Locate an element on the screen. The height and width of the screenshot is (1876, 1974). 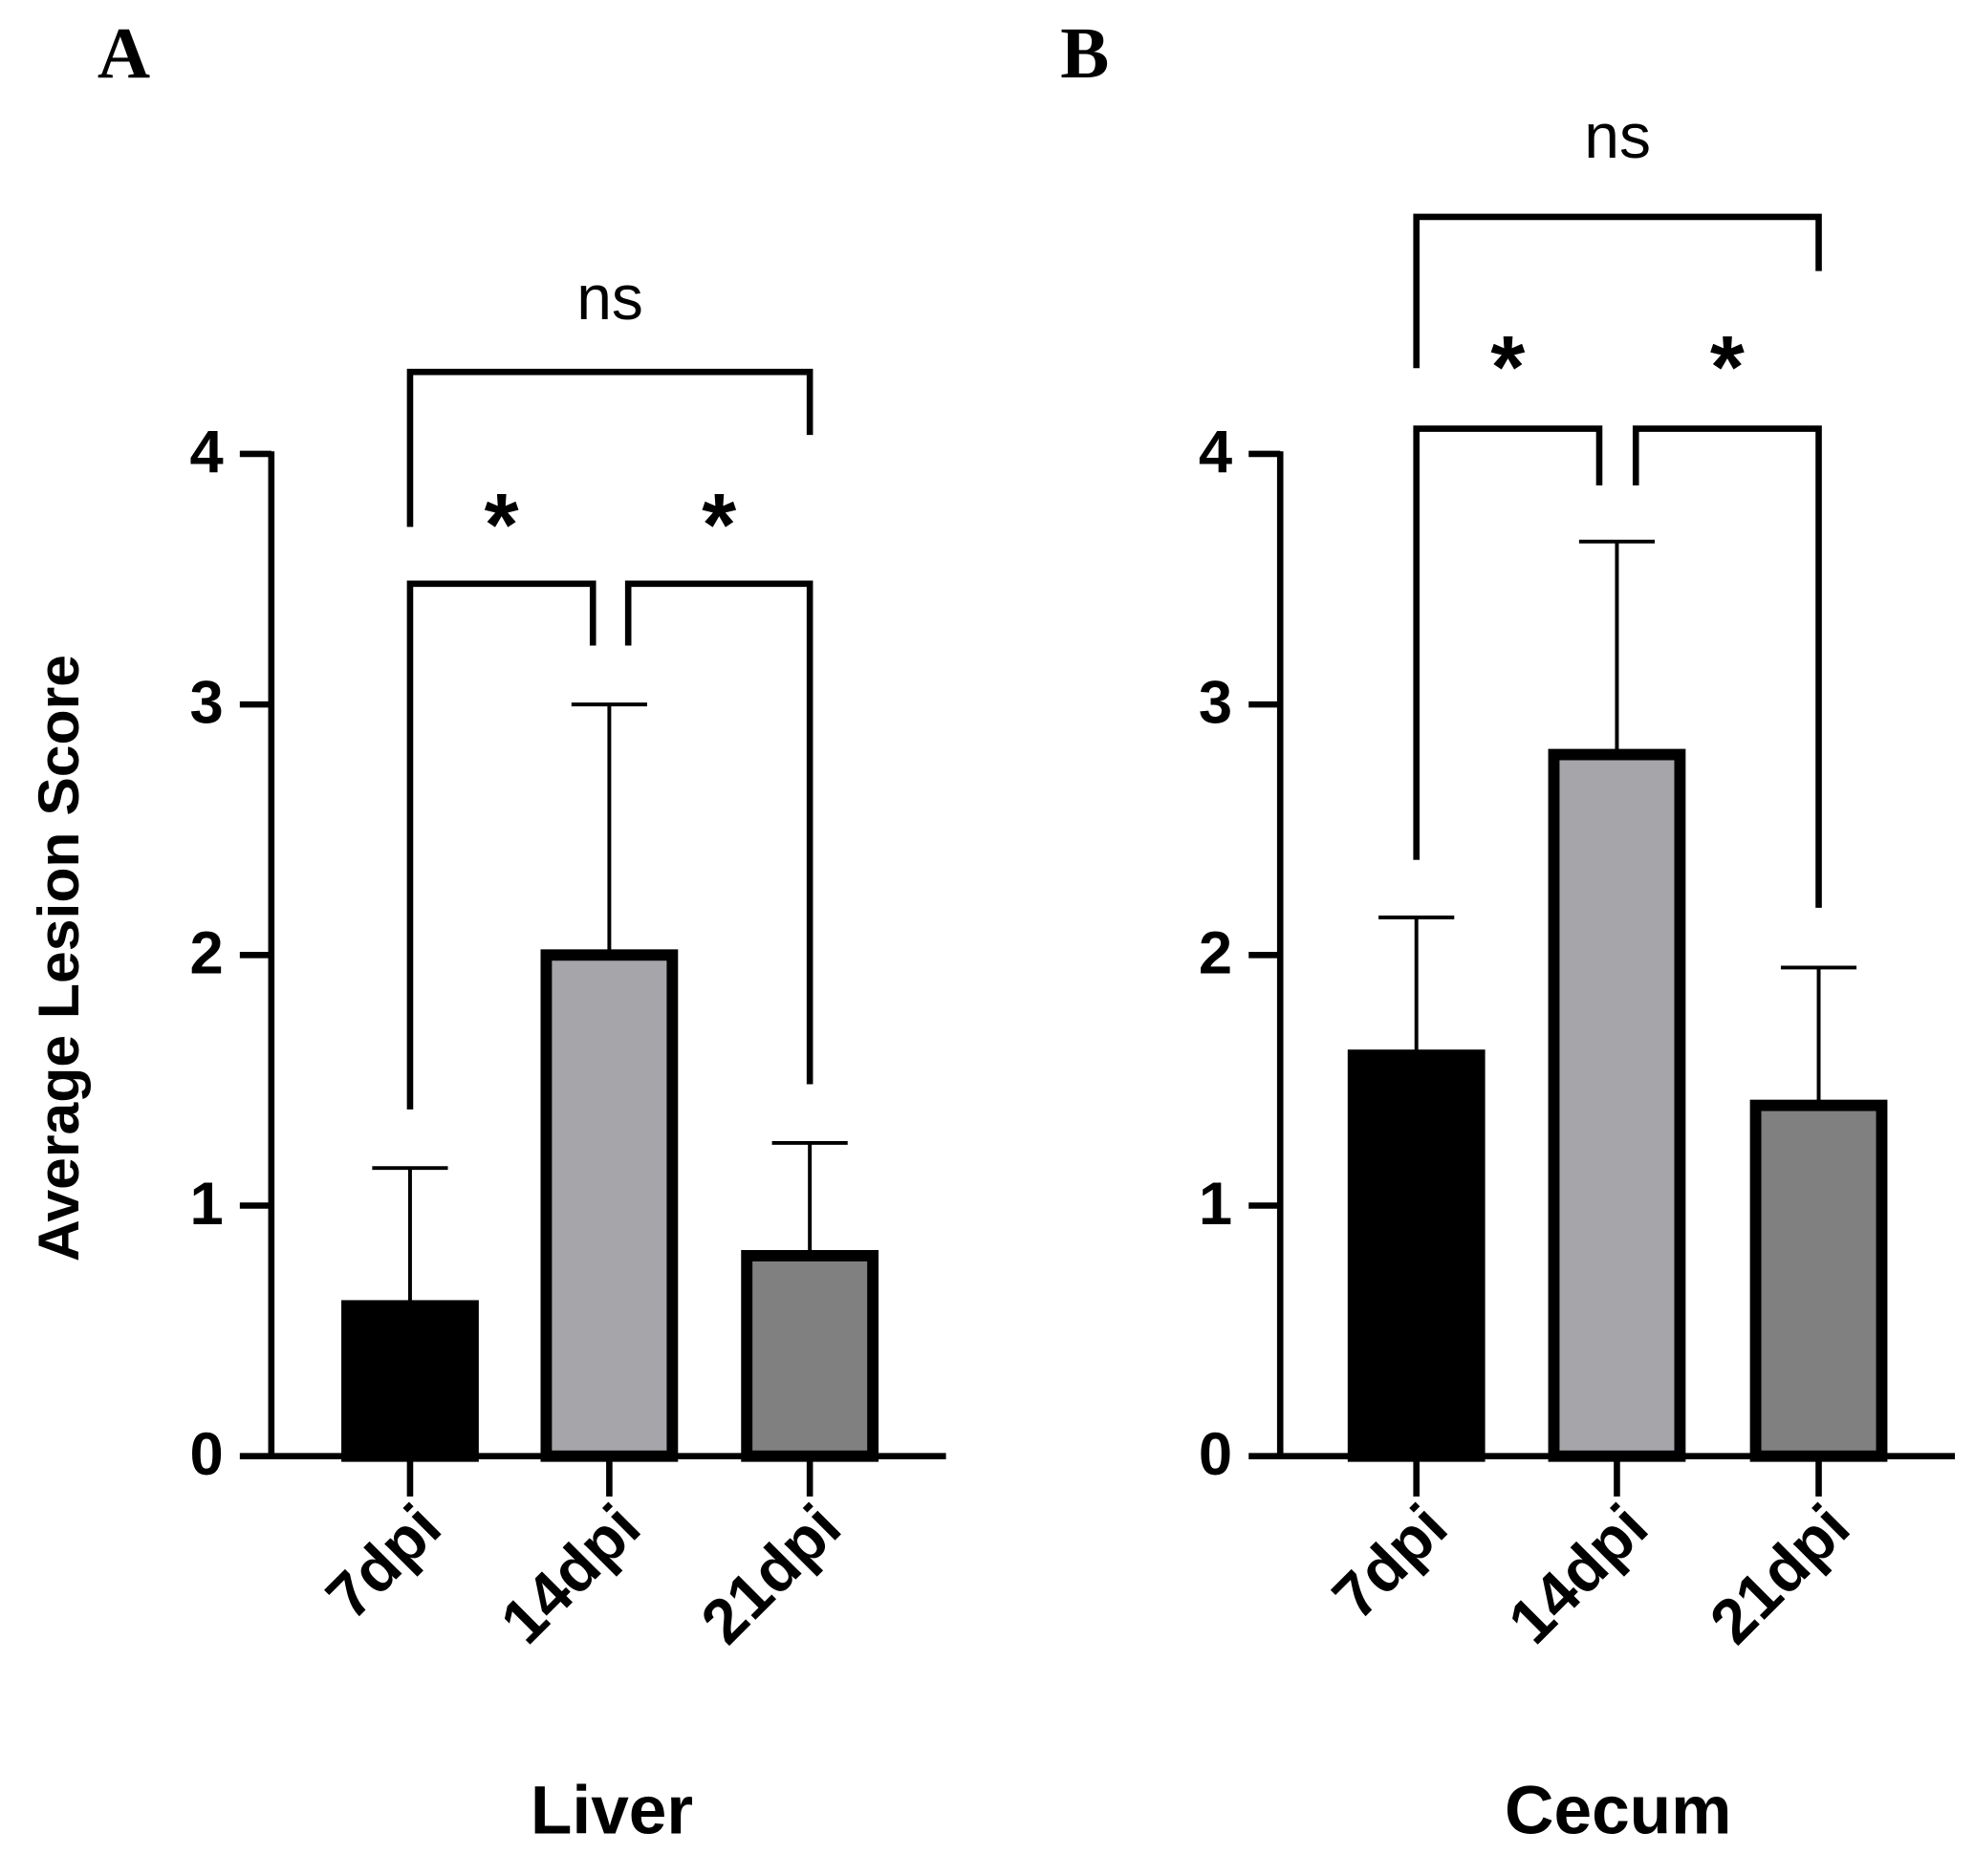
x-axis-title: Liver is located at coordinates (612, 1810).